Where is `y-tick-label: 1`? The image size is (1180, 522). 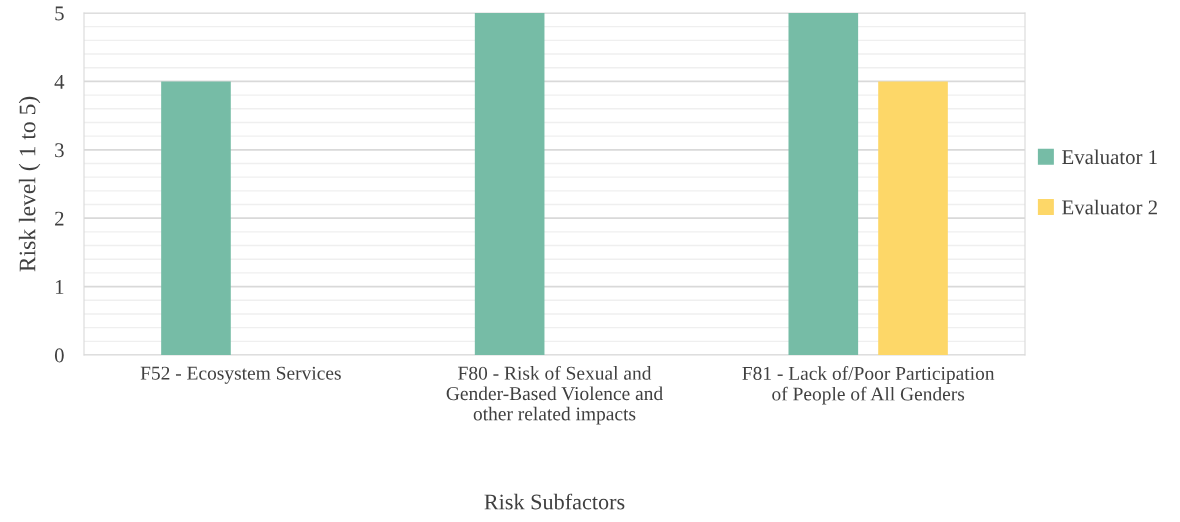
y-tick-label: 1 is located at coordinates (59, 287).